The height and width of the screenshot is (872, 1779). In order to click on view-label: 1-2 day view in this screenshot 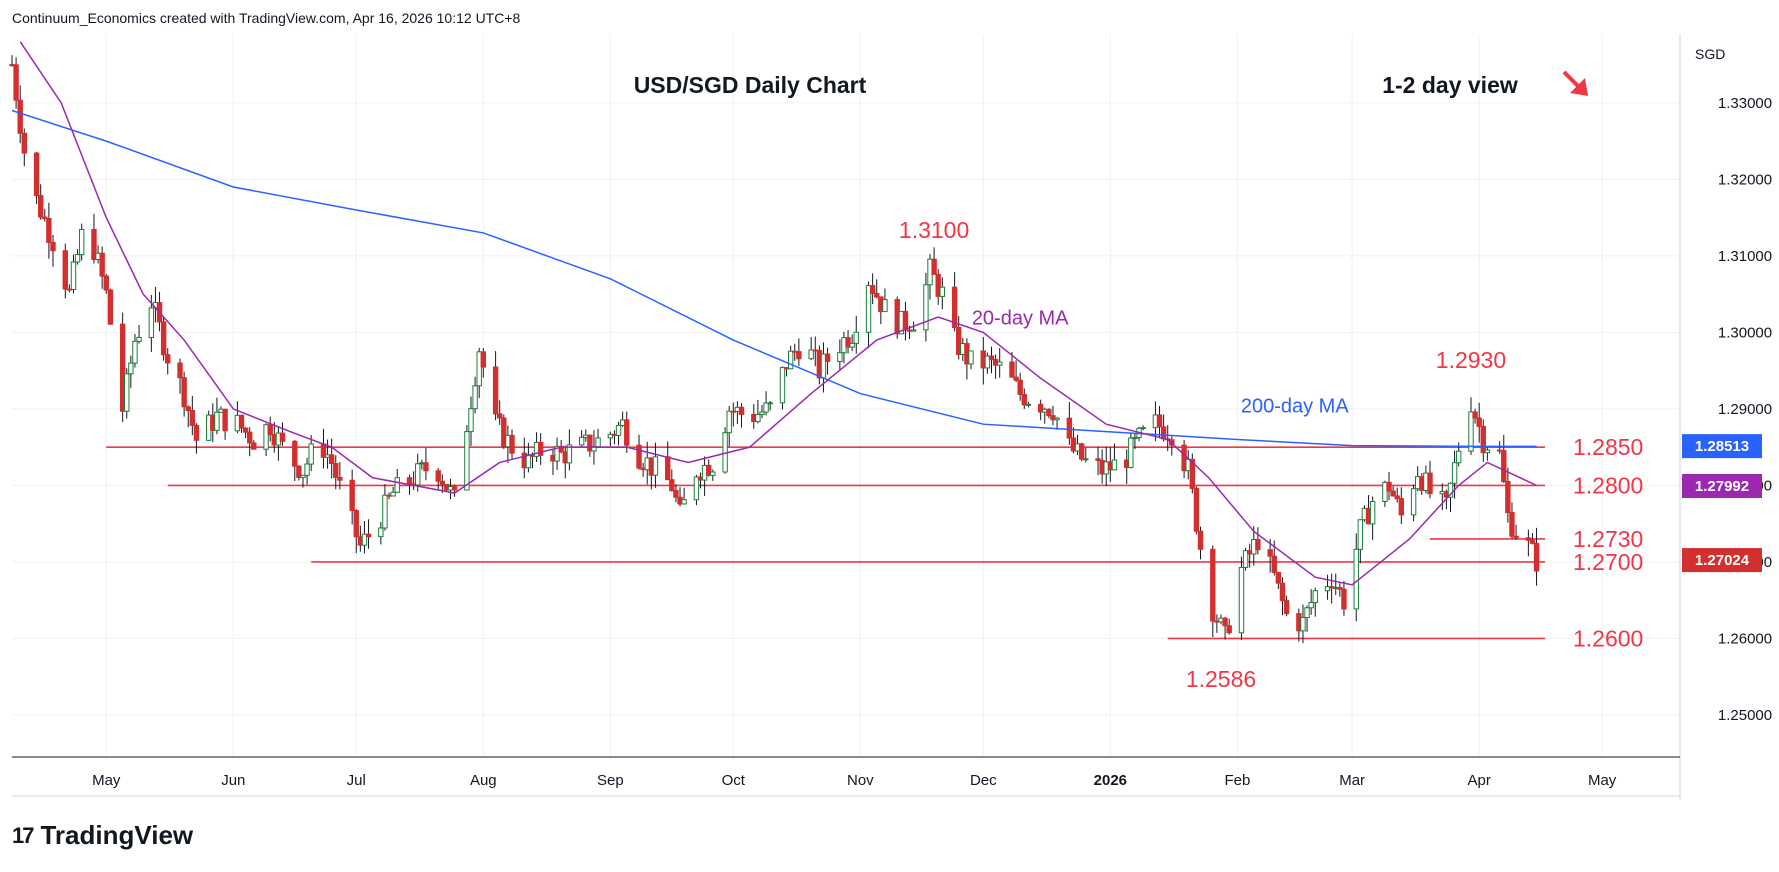, I will do `click(1450, 85)`.